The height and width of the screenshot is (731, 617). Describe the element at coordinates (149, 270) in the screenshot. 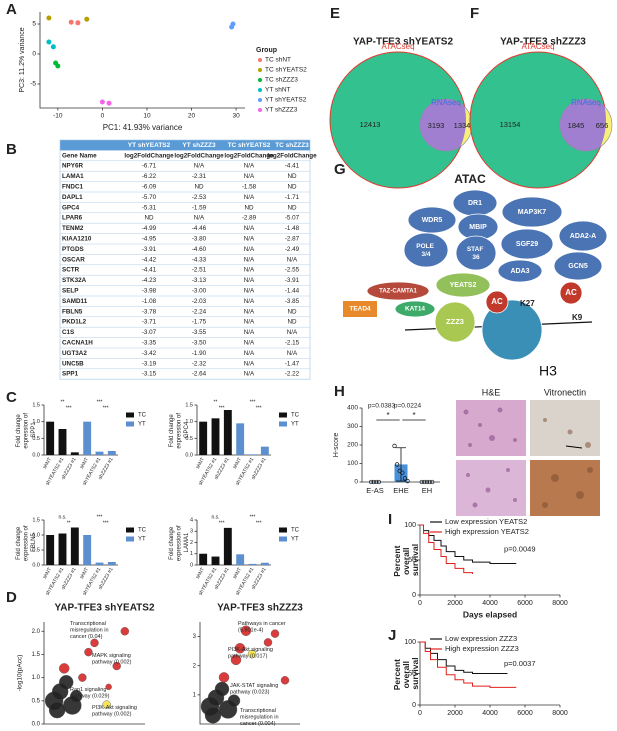

I see `table-cell: -4.41` at that location.